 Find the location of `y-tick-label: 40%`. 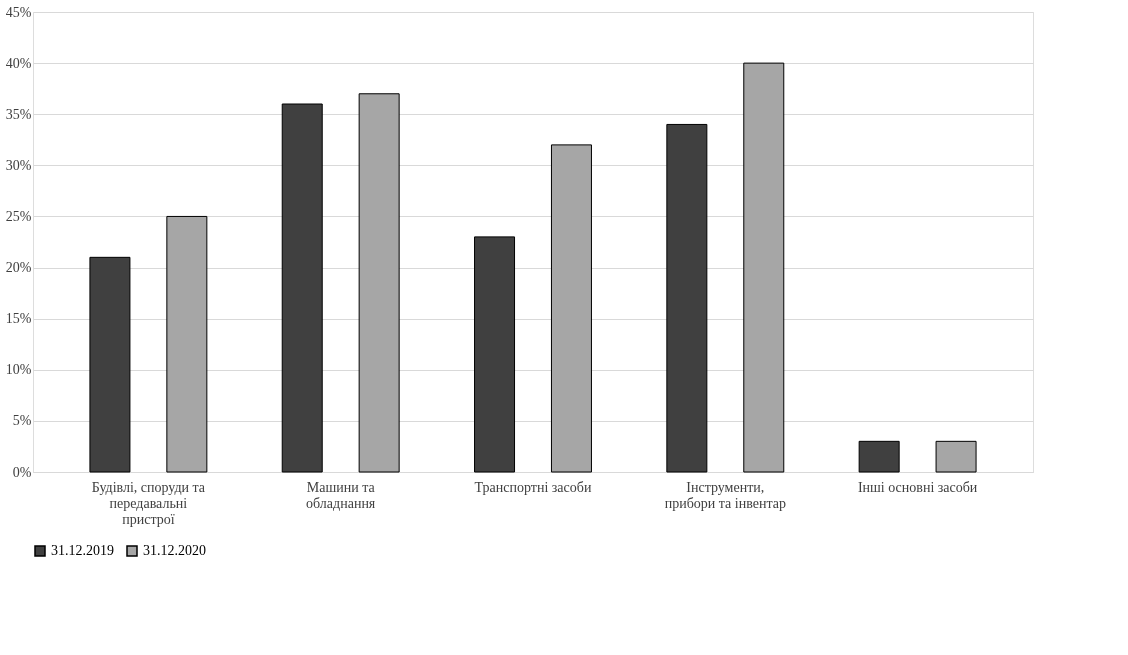

y-tick-label: 40% is located at coordinates (18, 63).